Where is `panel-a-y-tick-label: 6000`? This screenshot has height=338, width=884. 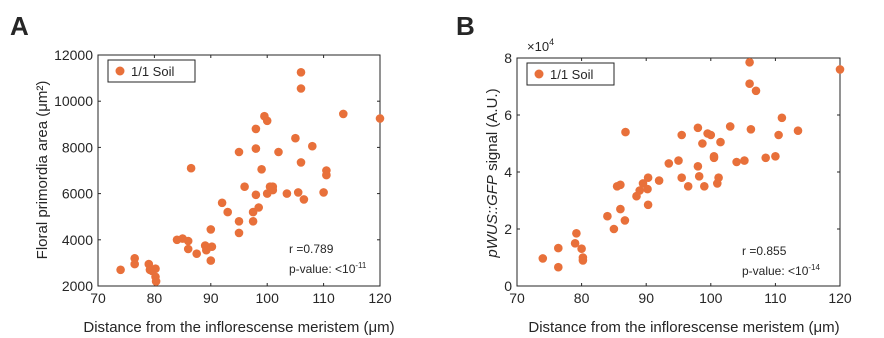 panel-a-y-tick-label: 6000 is located at coordinates (77, 194).